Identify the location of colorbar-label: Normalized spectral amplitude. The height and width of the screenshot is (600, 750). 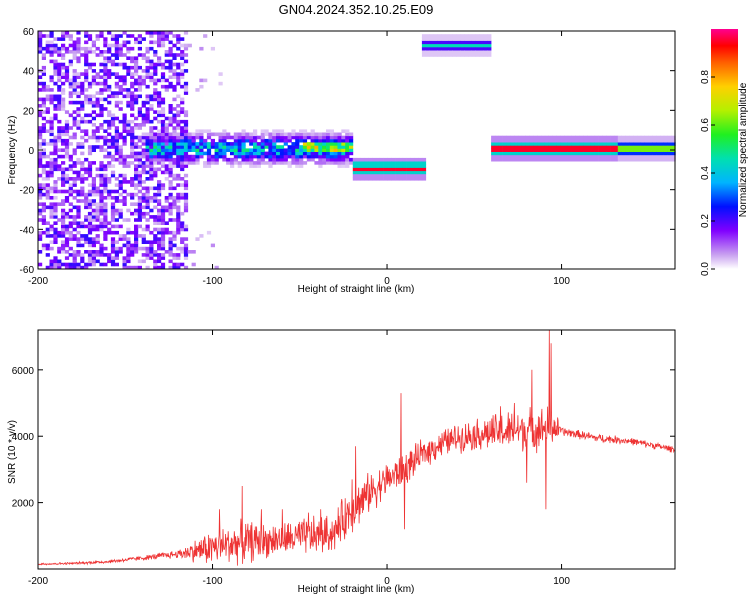
(743, 149).